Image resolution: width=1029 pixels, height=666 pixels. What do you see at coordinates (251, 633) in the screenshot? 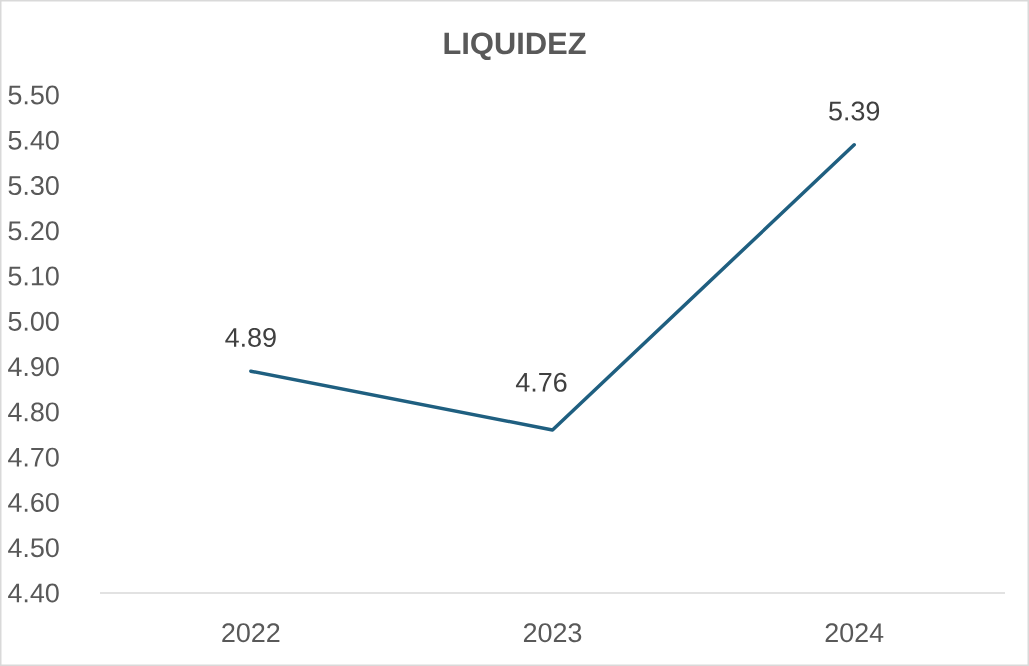
I see `x-tick-label: 2022` at bounding box center [251, 633].